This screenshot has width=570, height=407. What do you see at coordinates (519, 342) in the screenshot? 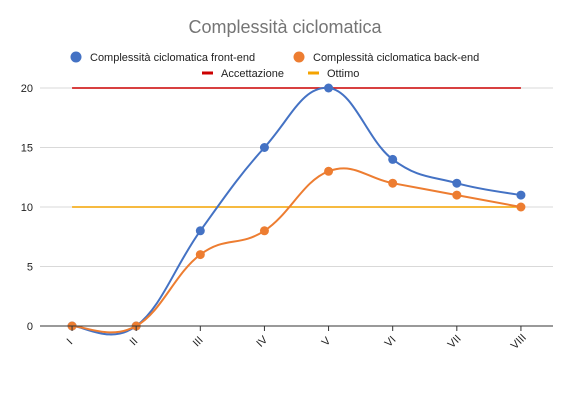
I see `x-tick-label: VIII` at bounding box center [519, 342].